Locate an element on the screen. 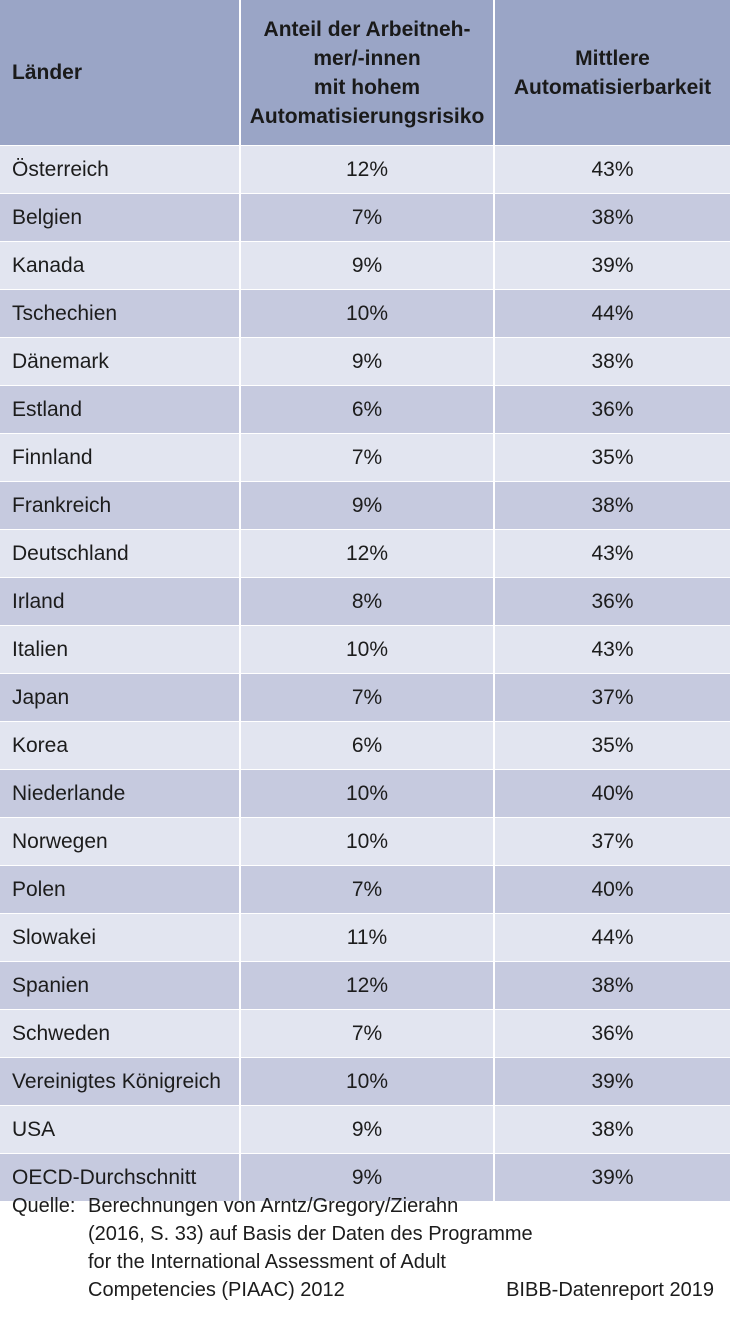  table-row: Niederlande 10% 40% is located at coordinates (365, 793).